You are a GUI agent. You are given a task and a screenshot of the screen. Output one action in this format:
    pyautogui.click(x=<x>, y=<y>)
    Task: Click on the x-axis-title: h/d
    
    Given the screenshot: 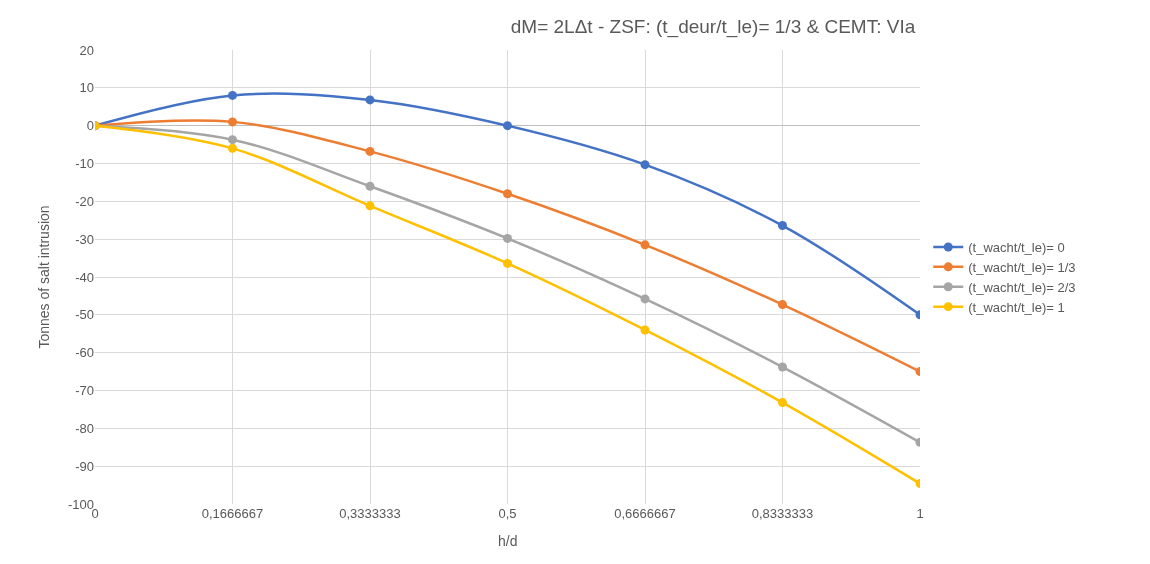 What is the action you would take?
    pyautogui.click(x=508, y=541)
    